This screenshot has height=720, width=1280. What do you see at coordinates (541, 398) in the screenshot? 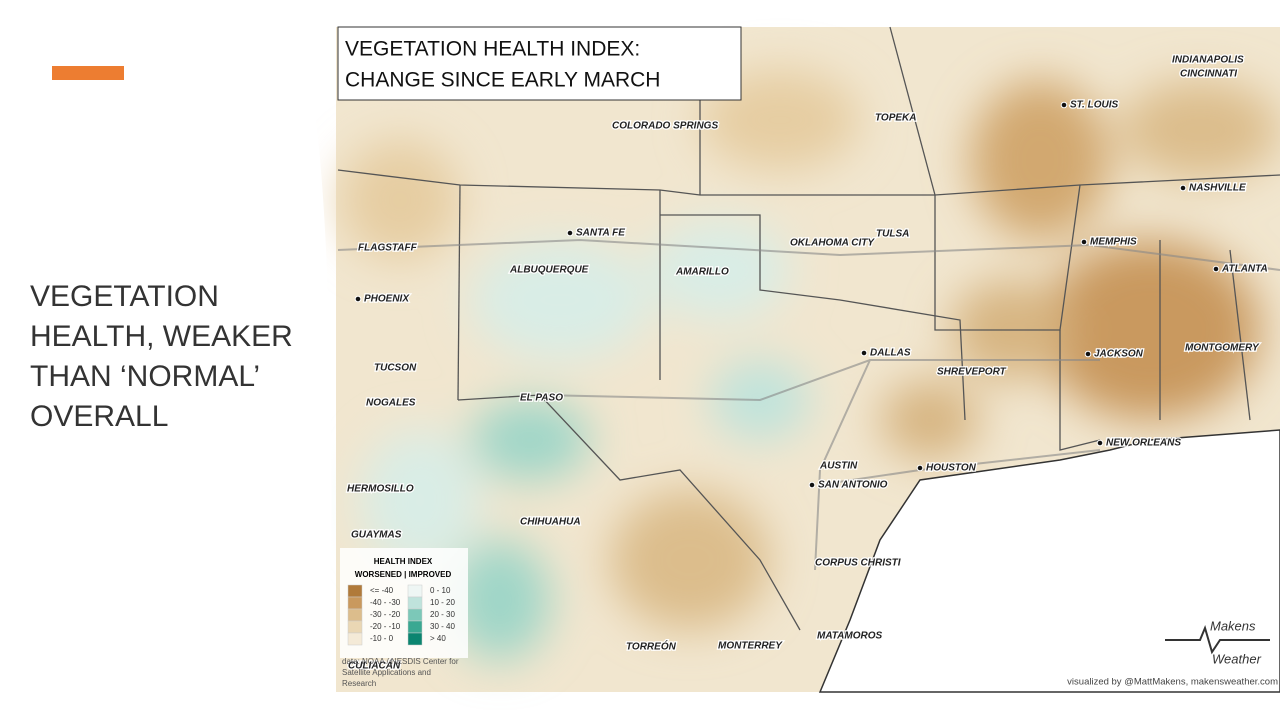
I see `place-label: EL PASO` at bounding box center [541, 398].